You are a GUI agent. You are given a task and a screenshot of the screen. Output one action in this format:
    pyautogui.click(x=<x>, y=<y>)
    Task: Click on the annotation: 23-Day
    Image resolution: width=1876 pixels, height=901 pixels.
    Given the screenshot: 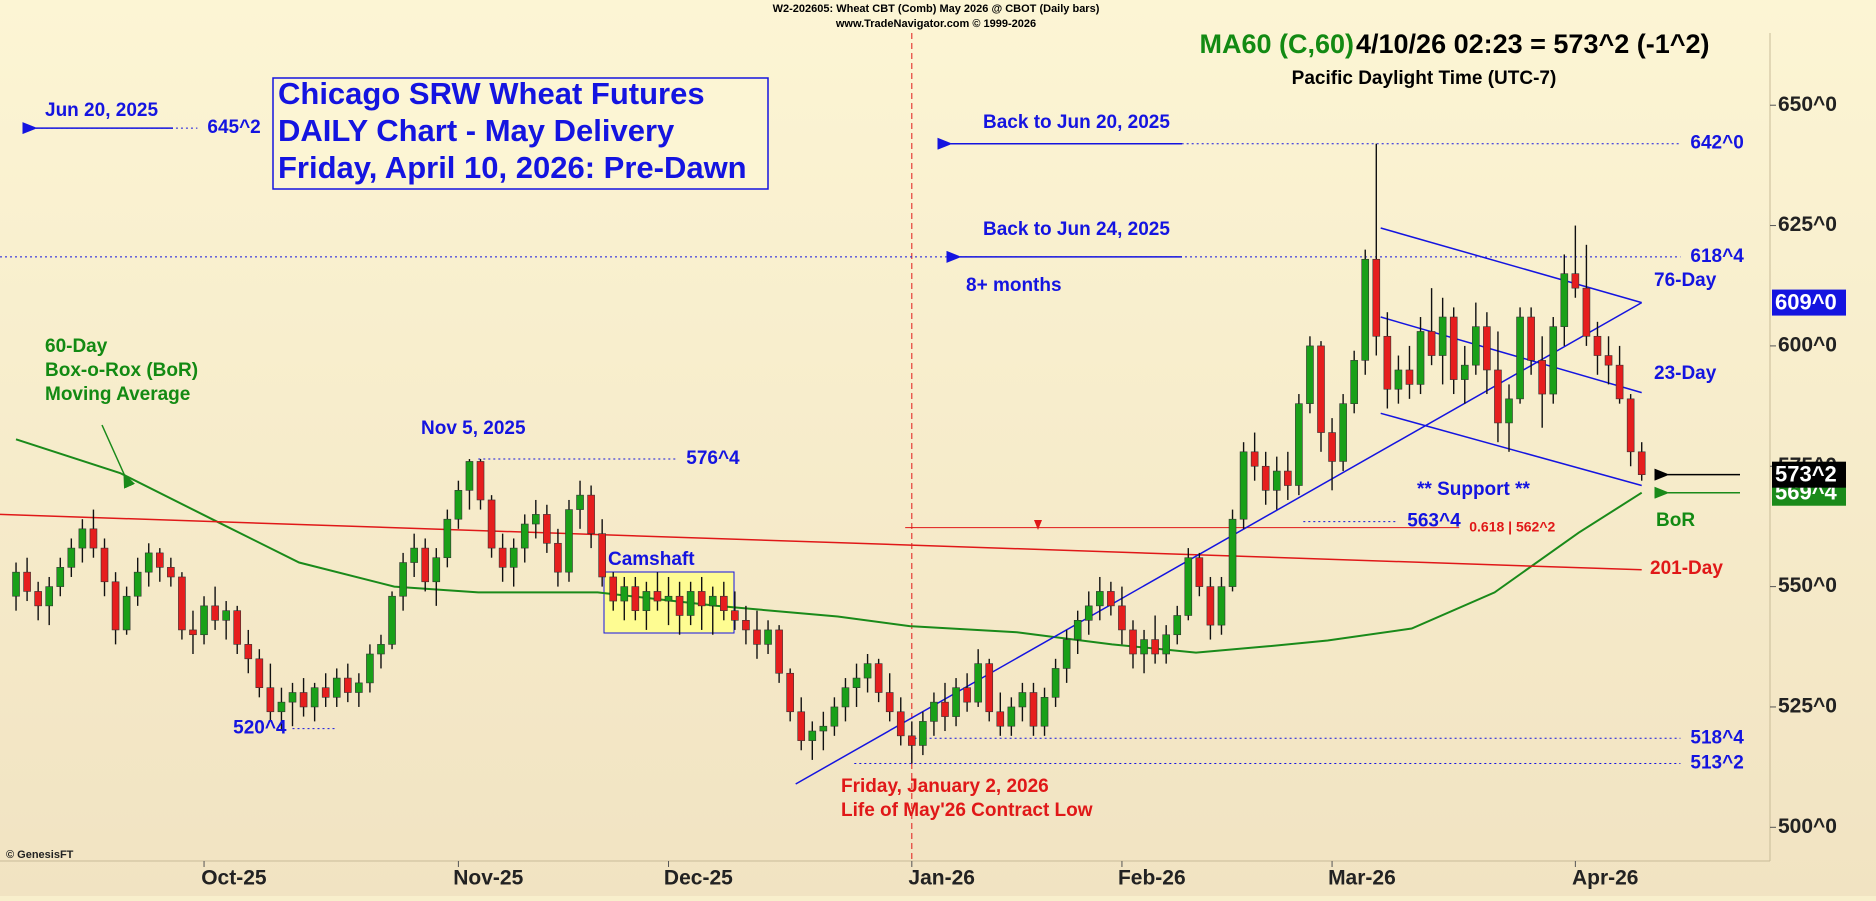 What is the action you would take?
    pyautogui.click(x=1685, y=373)
    